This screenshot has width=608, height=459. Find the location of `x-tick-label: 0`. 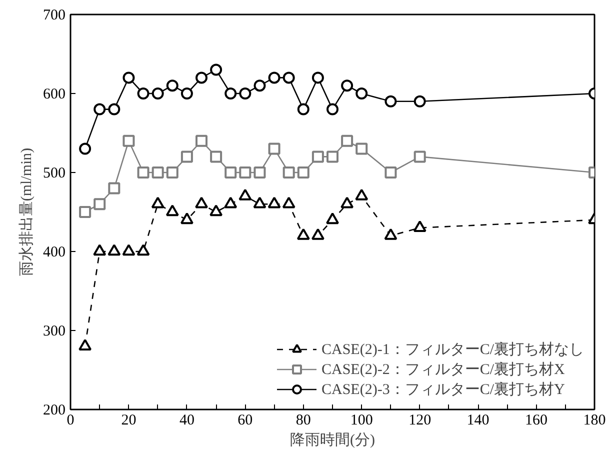

x-tick-label: 0 is located at coordinates (70, 420).